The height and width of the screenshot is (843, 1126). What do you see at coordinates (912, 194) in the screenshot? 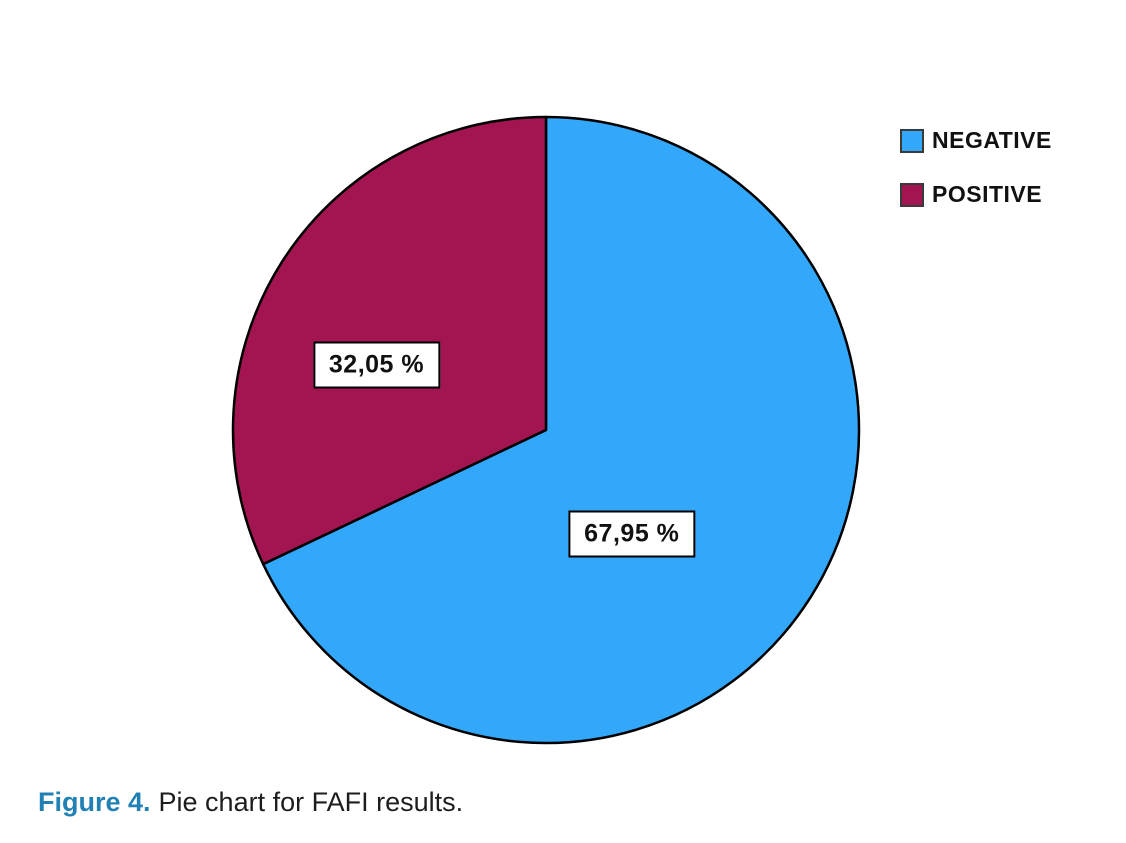
I see `legend-swatch-positive` at bounding box center [912, 194].